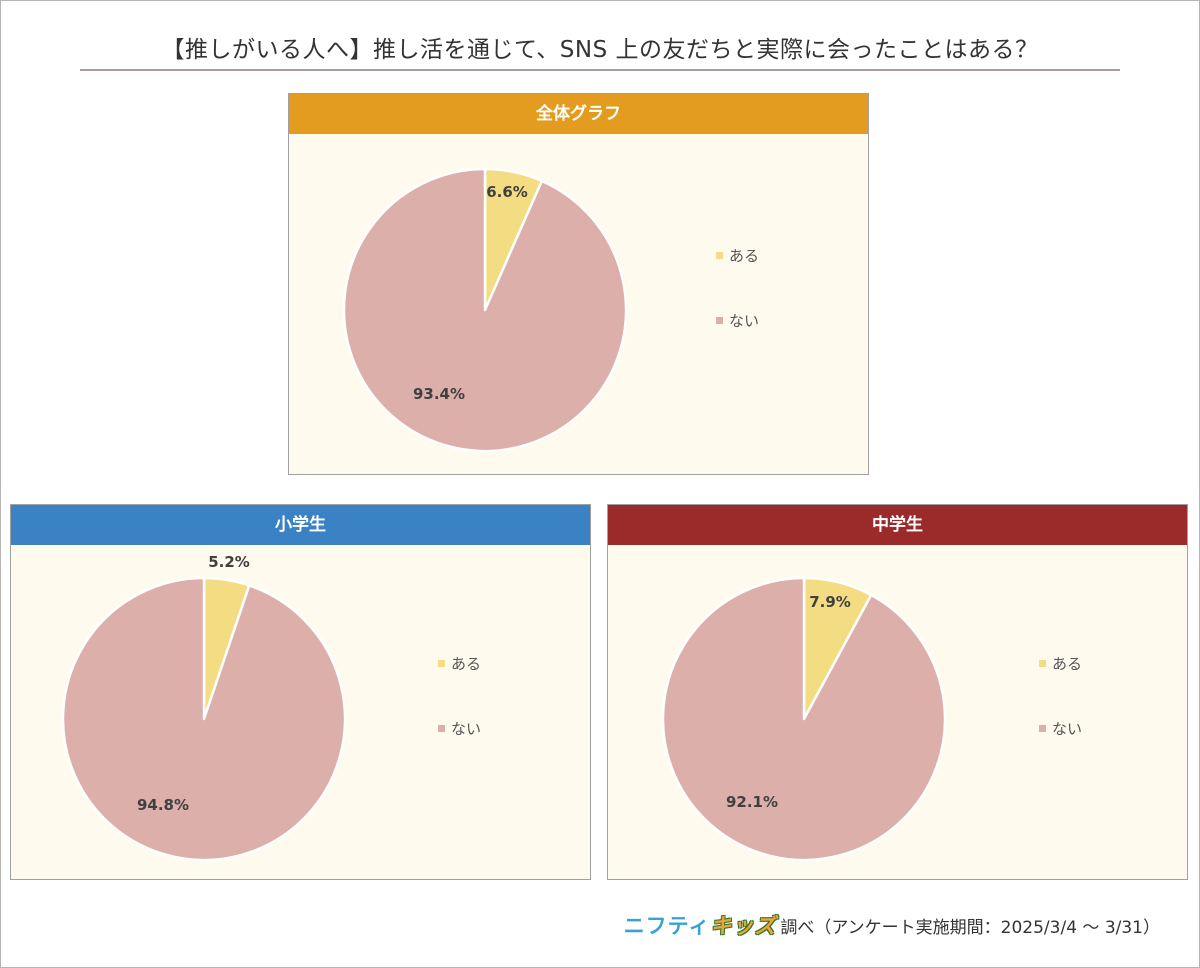  I want to click on title-underline, so click(600, 70).